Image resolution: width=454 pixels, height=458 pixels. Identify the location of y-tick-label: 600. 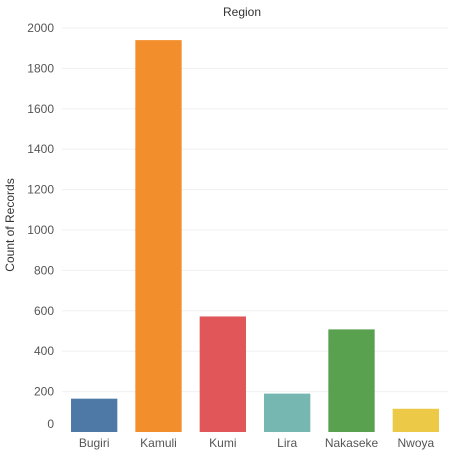
(44, 311).